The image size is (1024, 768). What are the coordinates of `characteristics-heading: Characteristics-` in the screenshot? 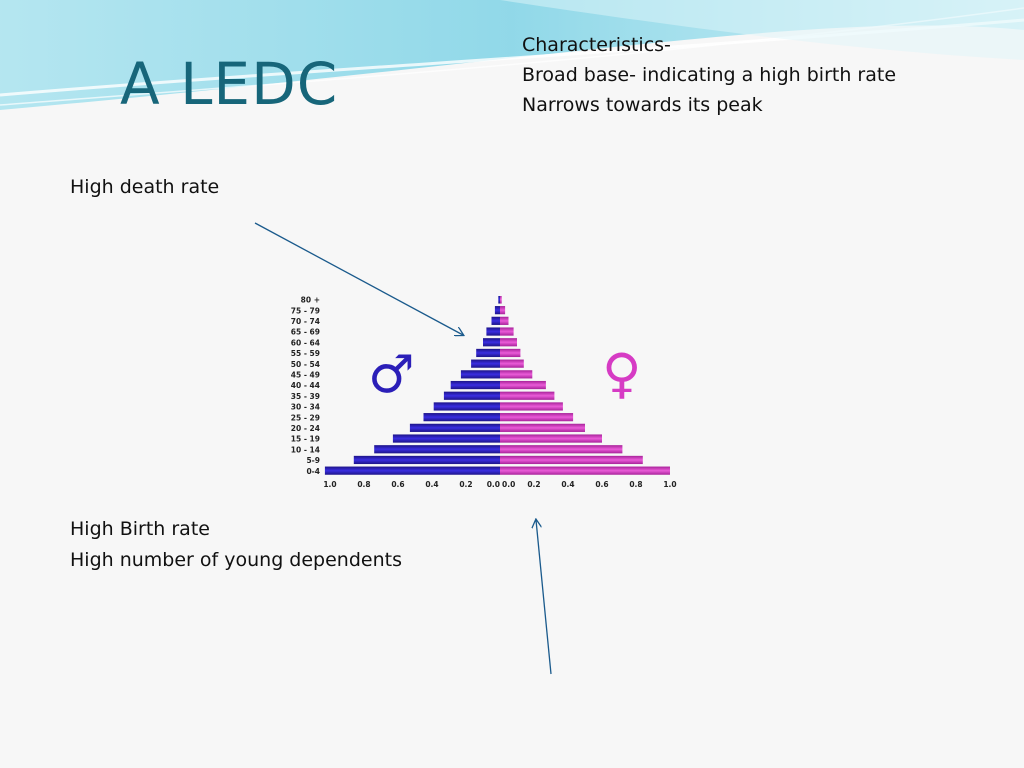 It's located at (596, 45).